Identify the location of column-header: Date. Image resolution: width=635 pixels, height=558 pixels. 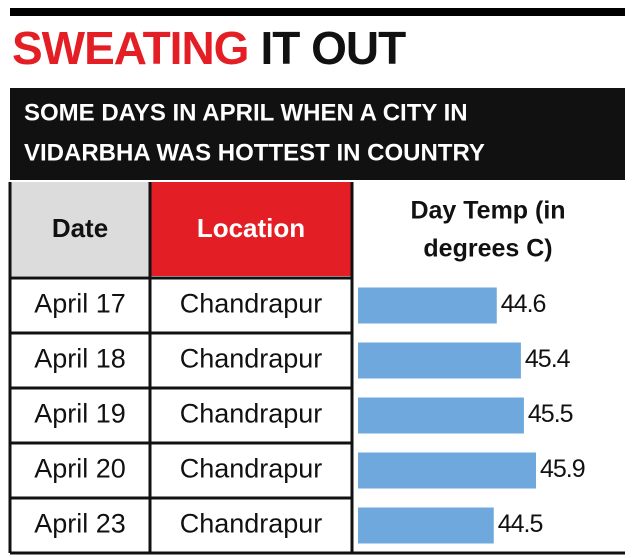
(80, 228).